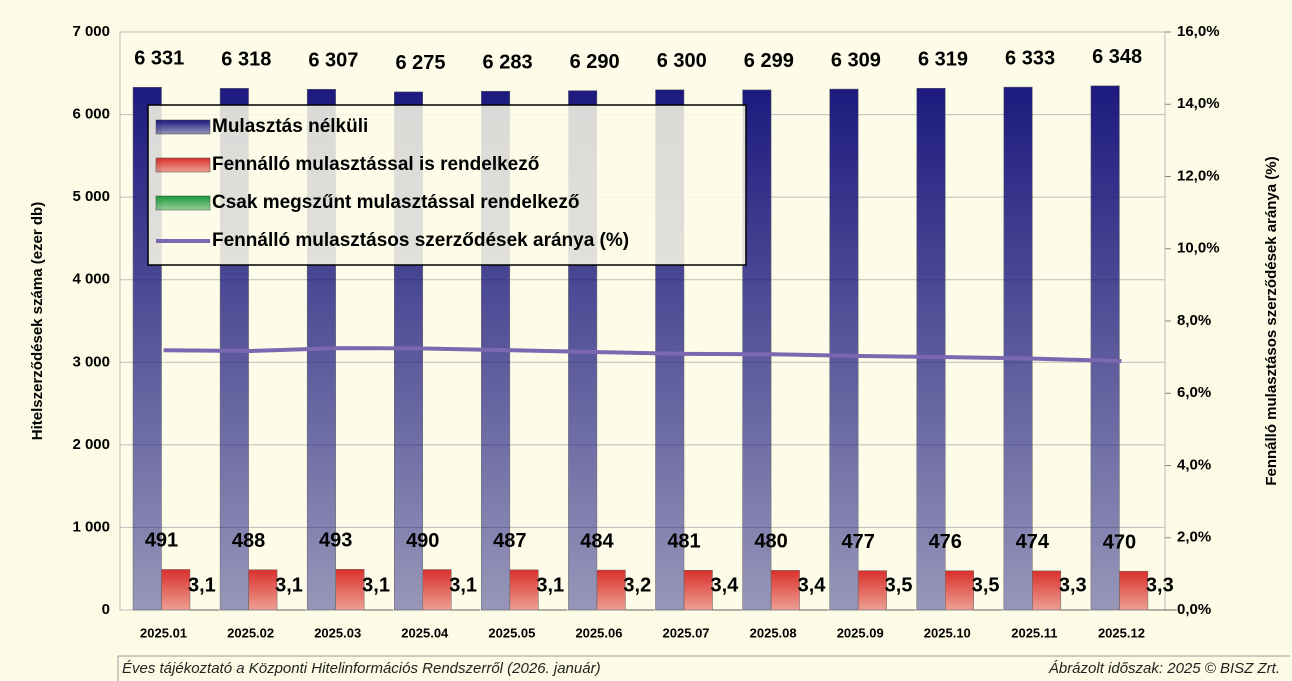 The image size is (1292, 681). What do you see at coordinates (769, 61) in the screenshot?
I see `value-label: 6 299` at bounding box center [769, 61].